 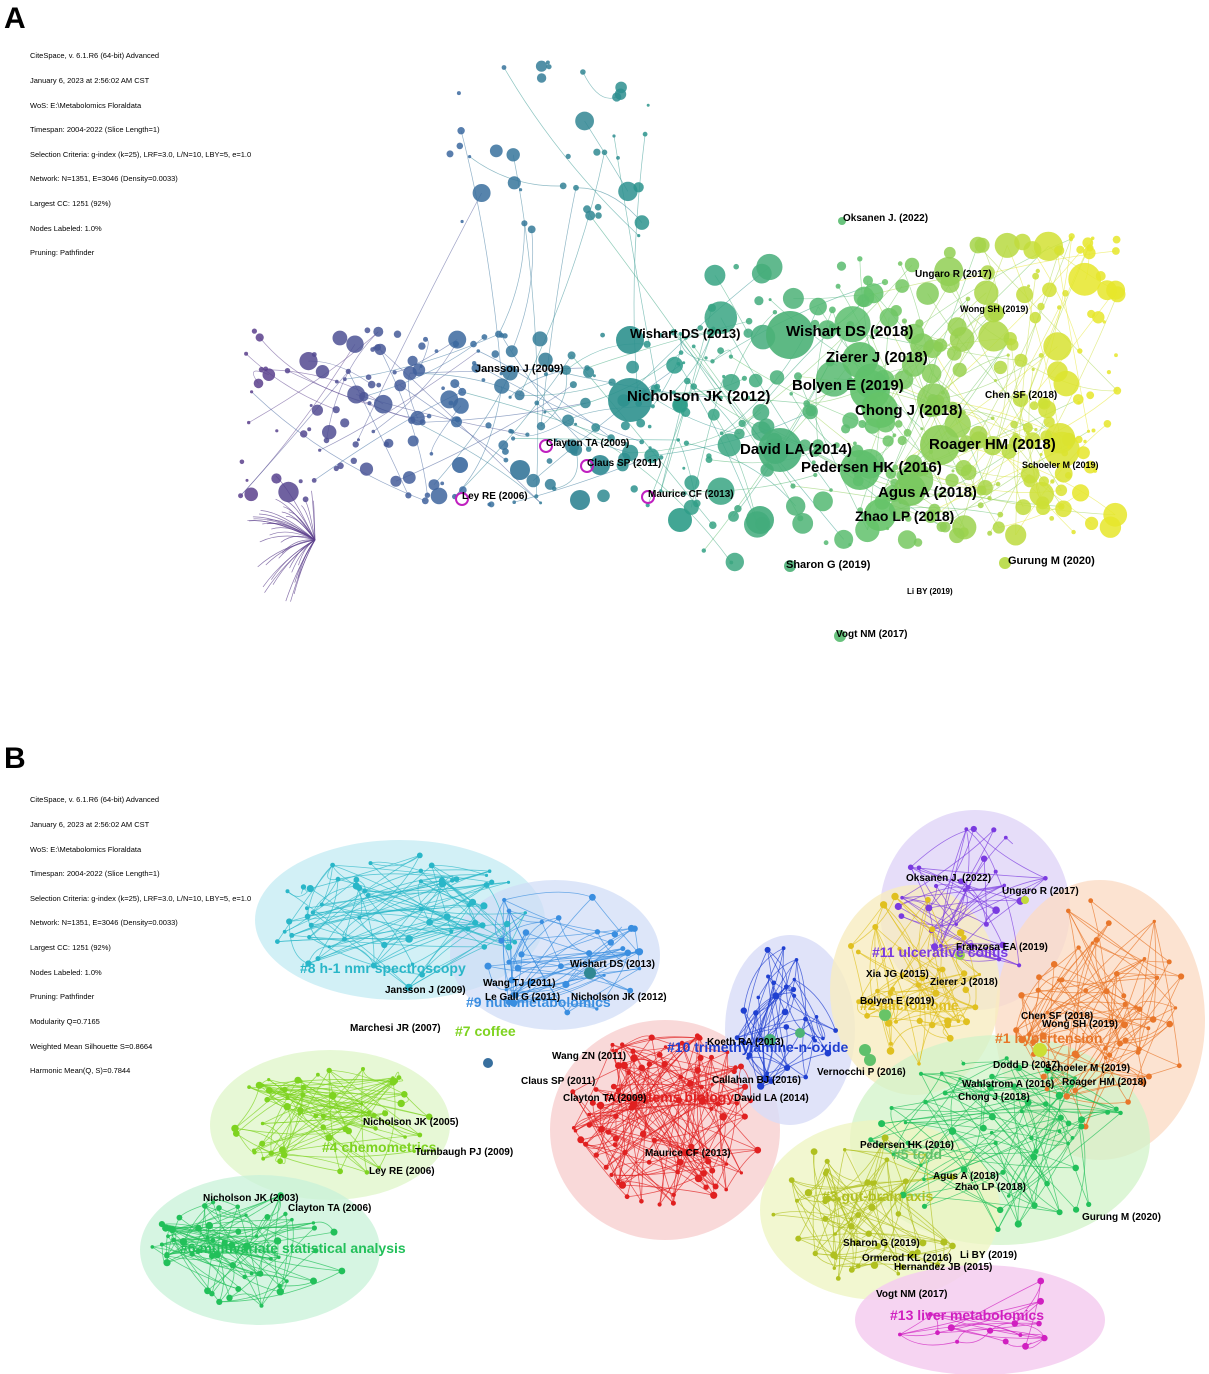 I want to click on cluster-label: #5 tcdd, so click(x=917, y=1154).